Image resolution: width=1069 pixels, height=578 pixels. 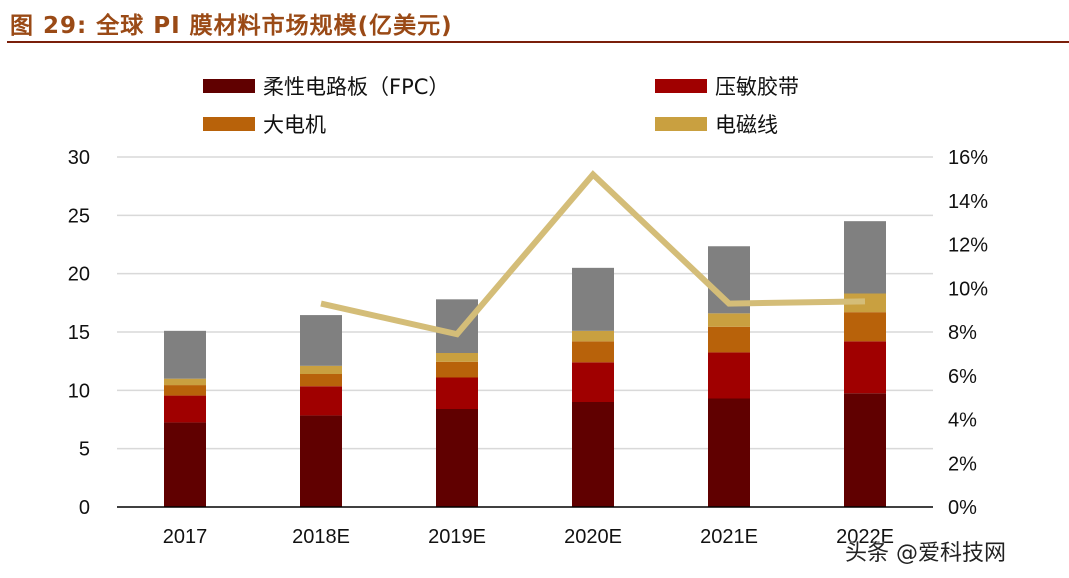 I want to click on legend-label: 压敏胶带, so click(x=757, y=87).